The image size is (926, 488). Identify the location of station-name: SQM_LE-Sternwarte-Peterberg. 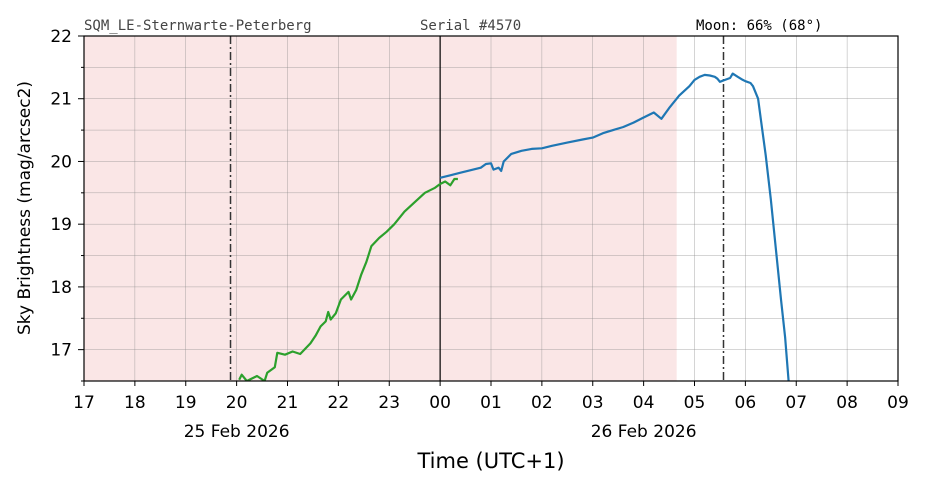
(198, 26).